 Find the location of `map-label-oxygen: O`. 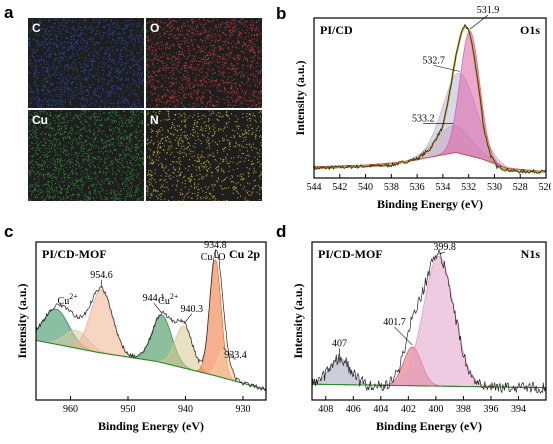

map-label-oxygen: O is located at coordinates (155, 28).